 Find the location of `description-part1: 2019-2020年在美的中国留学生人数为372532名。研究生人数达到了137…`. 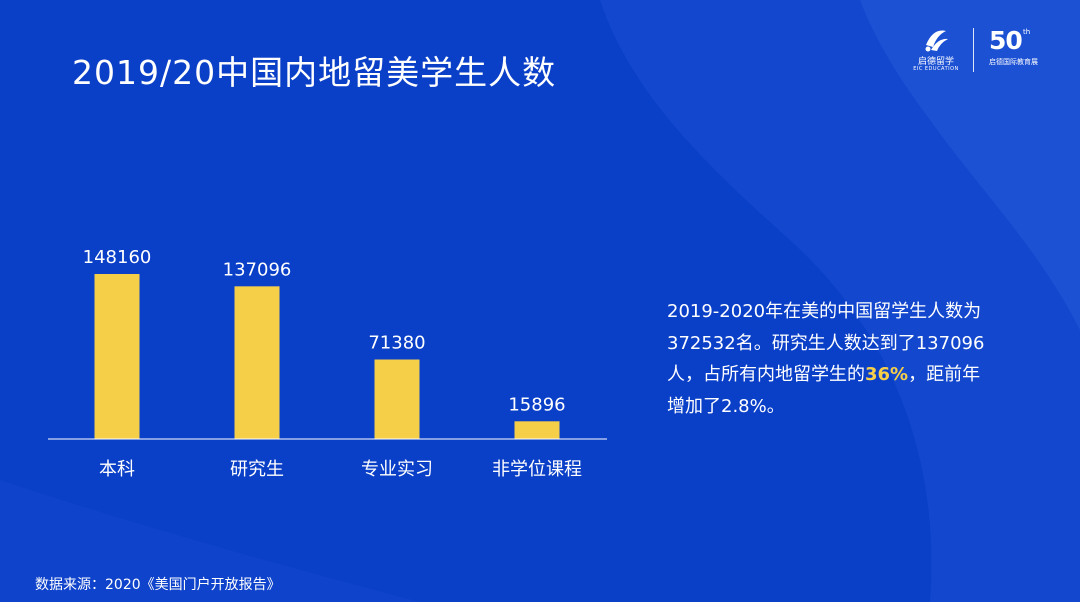

description-part1: 2019-2020年在美的中国留学生人数为372532名。研究生人数达到了137… is located at coordinates (826, 343).